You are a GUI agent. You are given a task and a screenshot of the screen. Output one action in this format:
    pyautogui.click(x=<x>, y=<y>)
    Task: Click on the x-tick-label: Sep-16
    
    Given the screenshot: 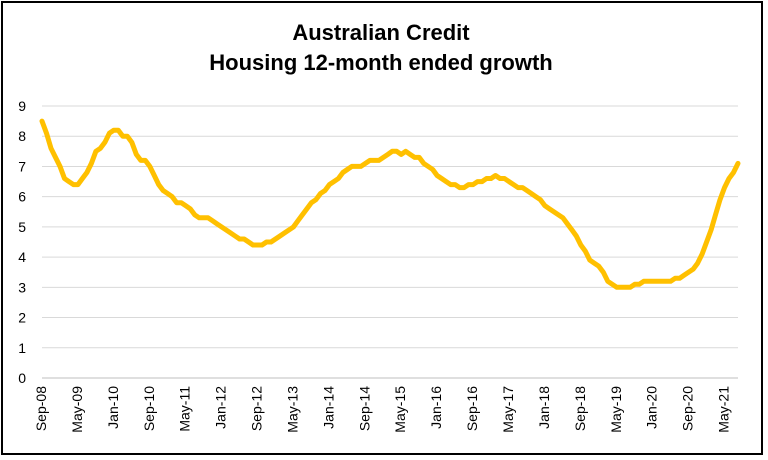 What is the action you would take?
    pyautogui.click(x=472, y=408)
    